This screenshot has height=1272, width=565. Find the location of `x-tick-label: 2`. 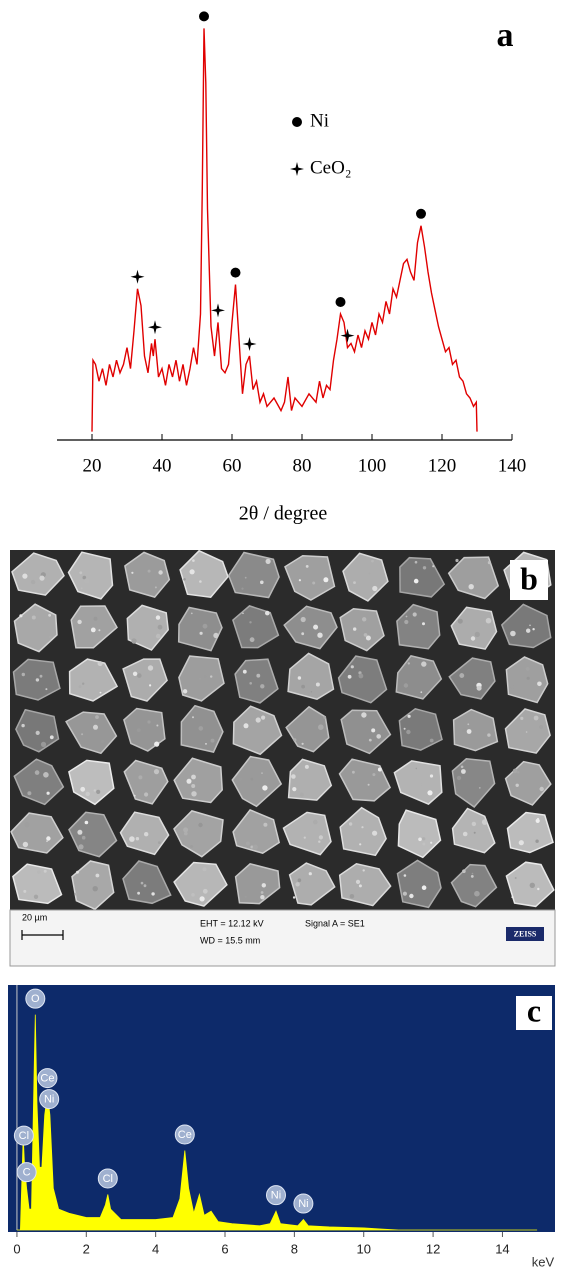

x-tick-label: 2 is located at coordinates (86, 1248).